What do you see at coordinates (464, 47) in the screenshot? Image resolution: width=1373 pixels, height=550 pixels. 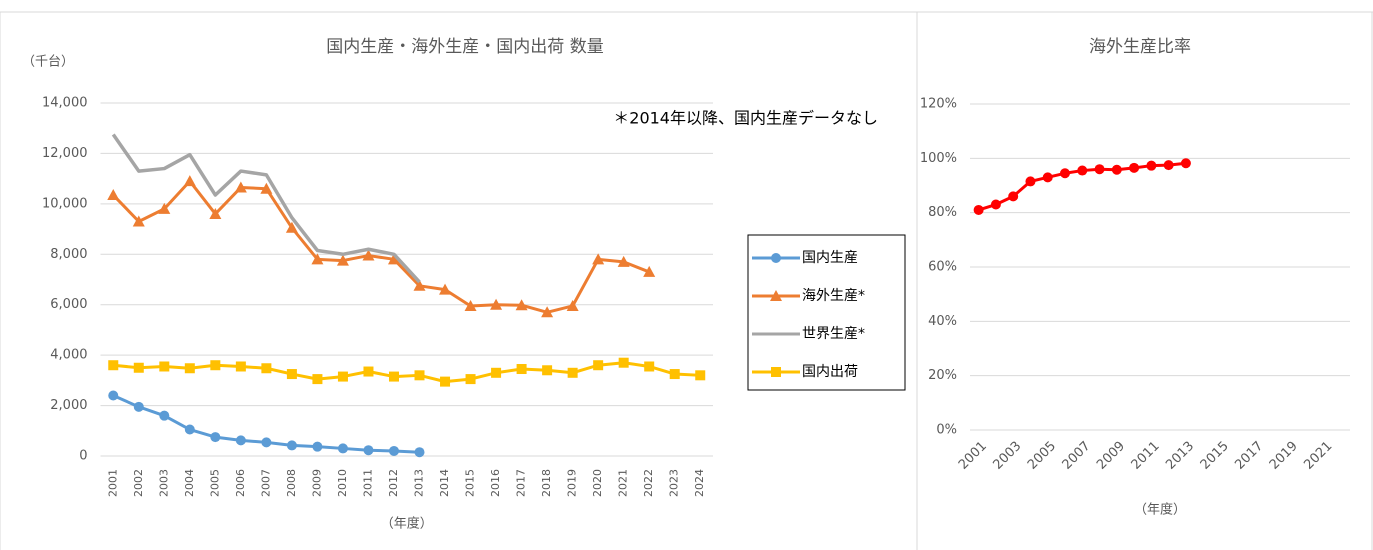 I see `chart-title: 国内生産・海外生産・国内出荷 数量` at bounding box center [464, 47].